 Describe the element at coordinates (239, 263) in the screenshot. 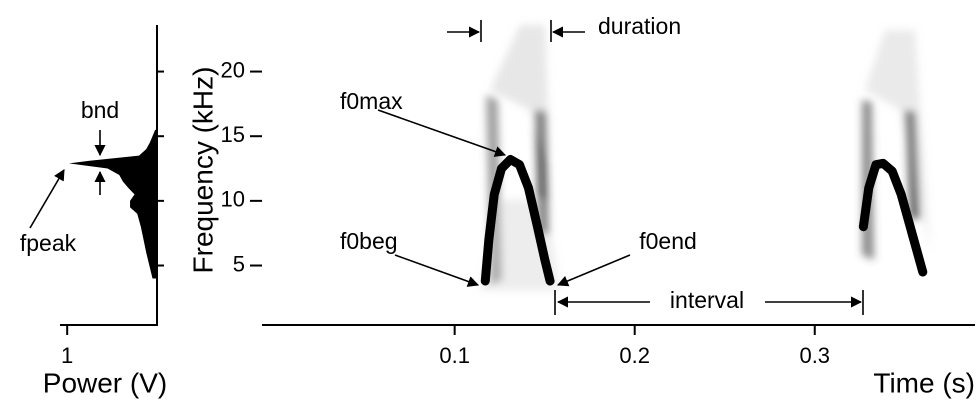

I see `y-tick-label: 5` at that location.